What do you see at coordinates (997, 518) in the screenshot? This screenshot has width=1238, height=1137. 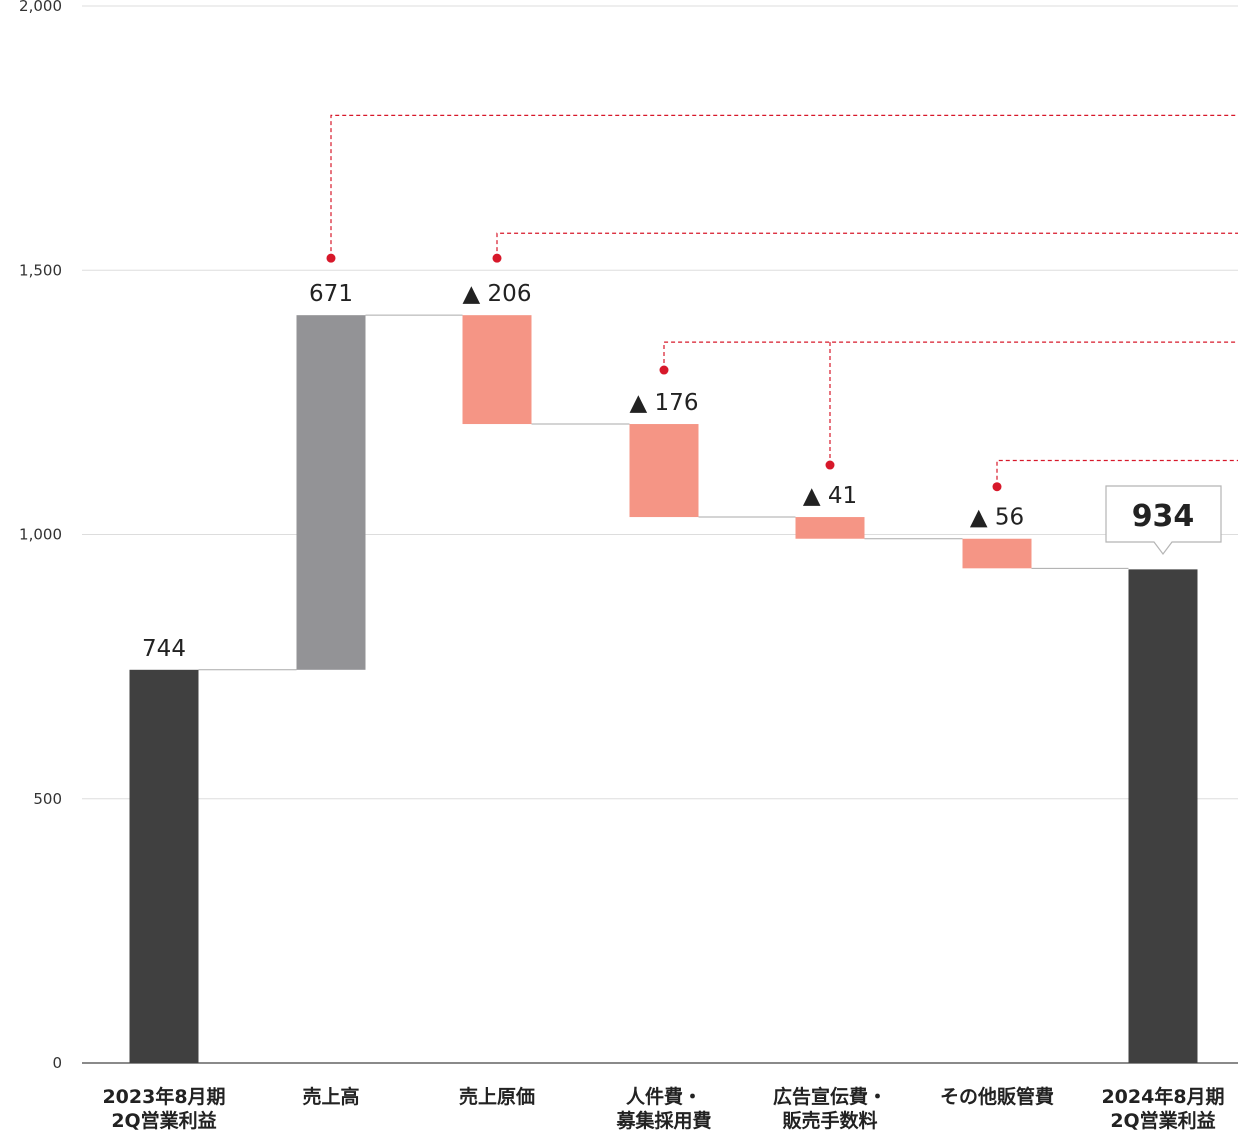 I see `data-label: ▲ 56` at bounding box center [997, 518].